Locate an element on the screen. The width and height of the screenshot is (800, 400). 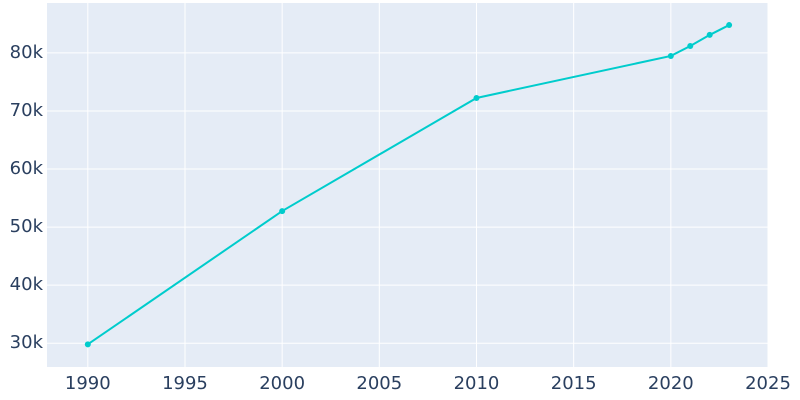
y-tick-label: 30k is located at coordinates (27, 342).